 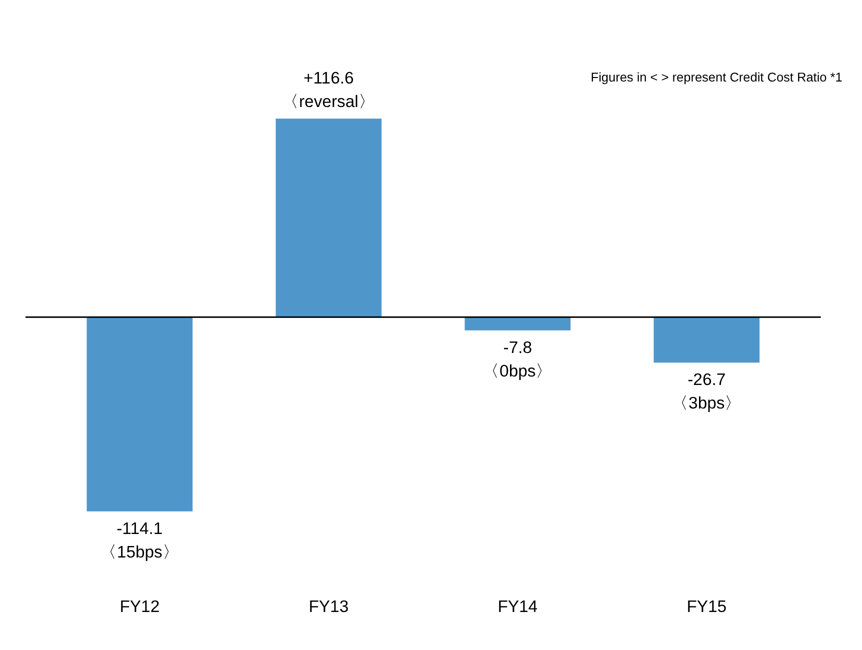 What do you see at coordinates (517, 359) in the screenshot?
I see `data-label: -7.8 〈0bps〉` at bounding box center [517, 359].